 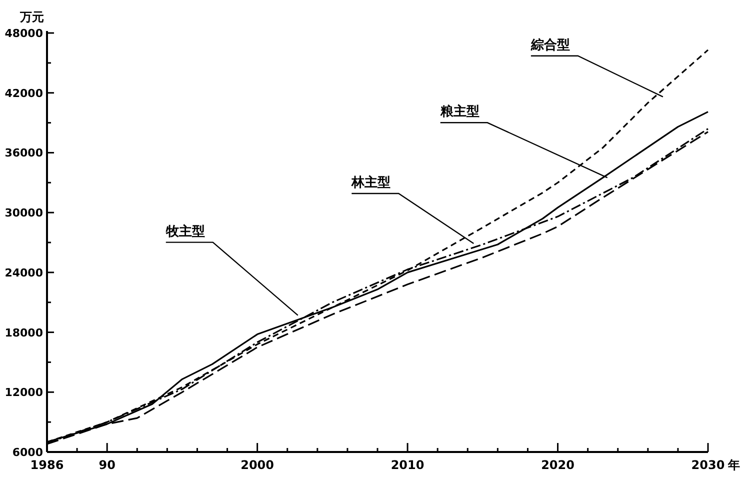 I want to click on y-tick-label: 42000, so click(x=24, y=93).